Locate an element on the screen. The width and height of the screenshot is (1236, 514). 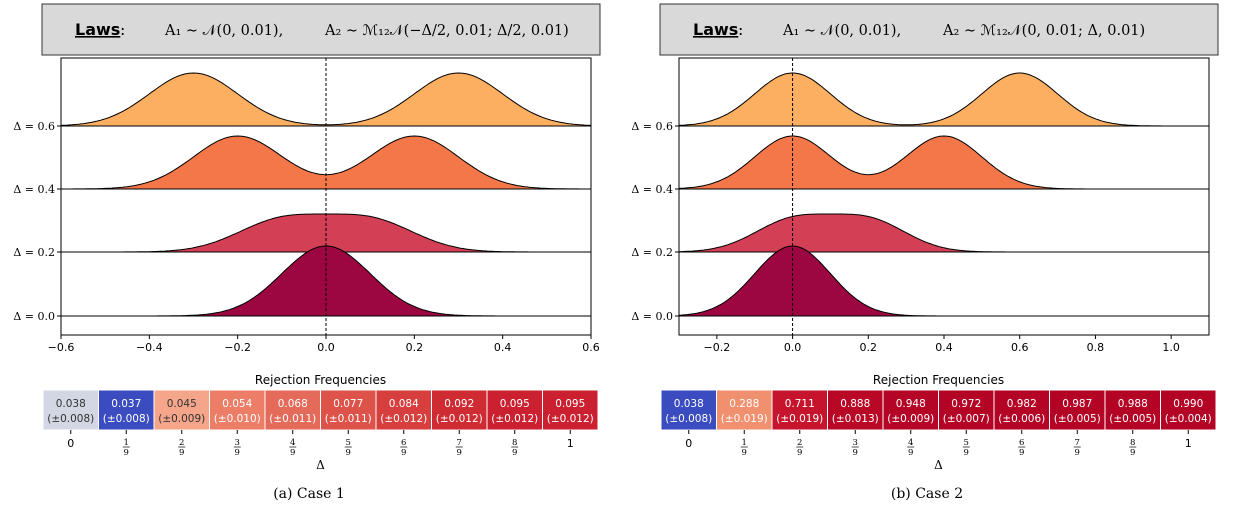
fraction-numerator: 6 is located at coordinates (1021, 443).